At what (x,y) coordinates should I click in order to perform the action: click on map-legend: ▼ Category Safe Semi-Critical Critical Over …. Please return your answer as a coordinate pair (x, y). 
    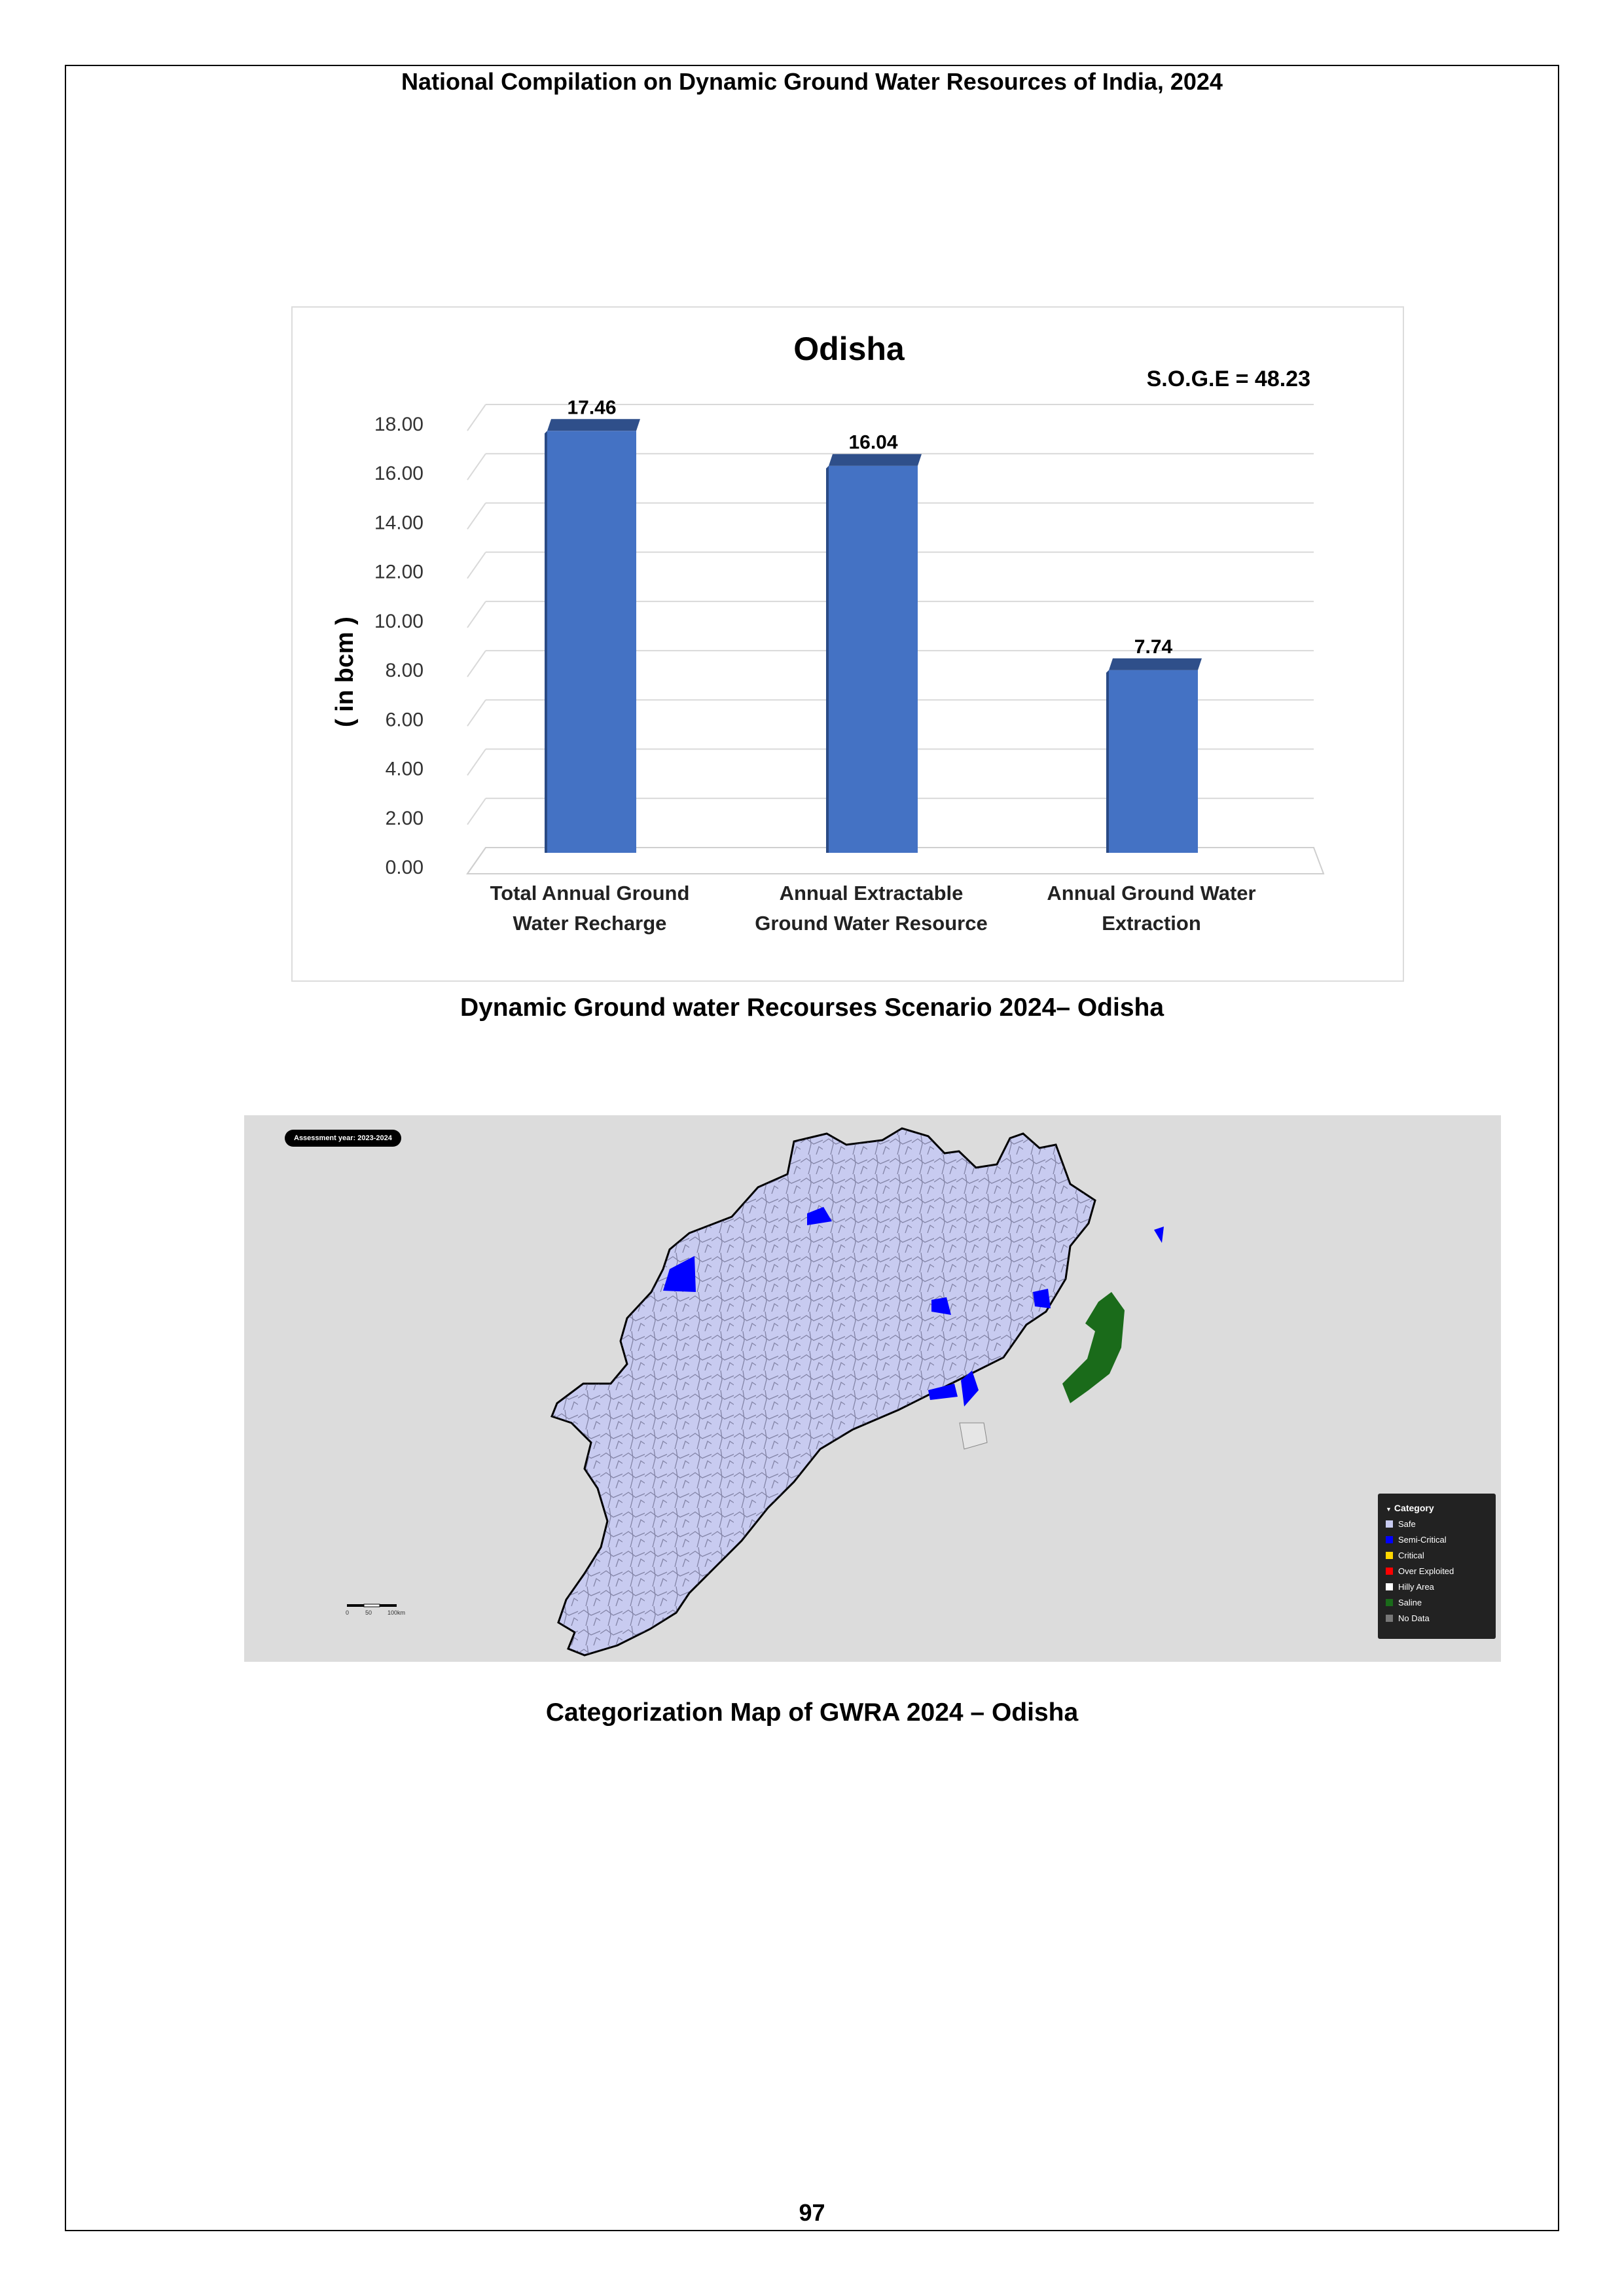
    Looking at the image, I should click on (1437, 1566).